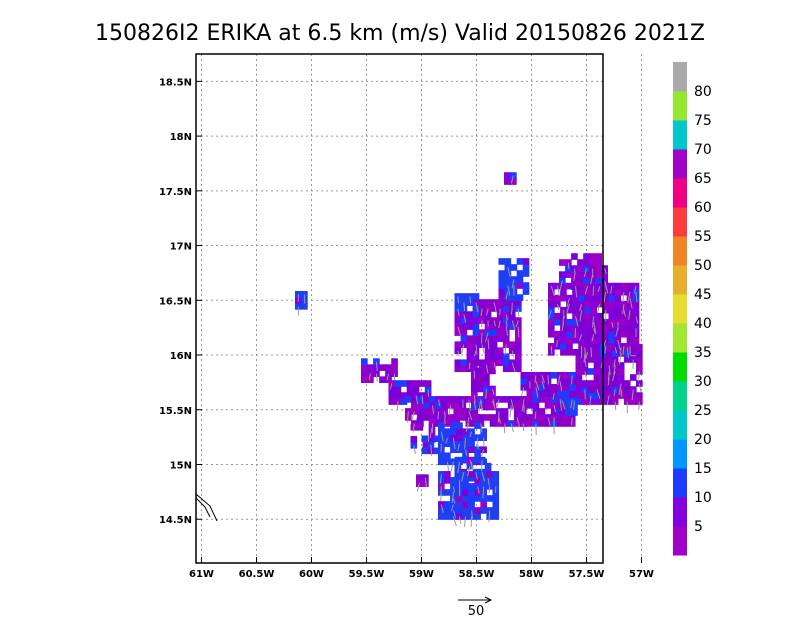  What do you see at coordinates (475, 607) in the screenshot?
I see `vector-scale-key: 50` at bounding box center [475, 607].